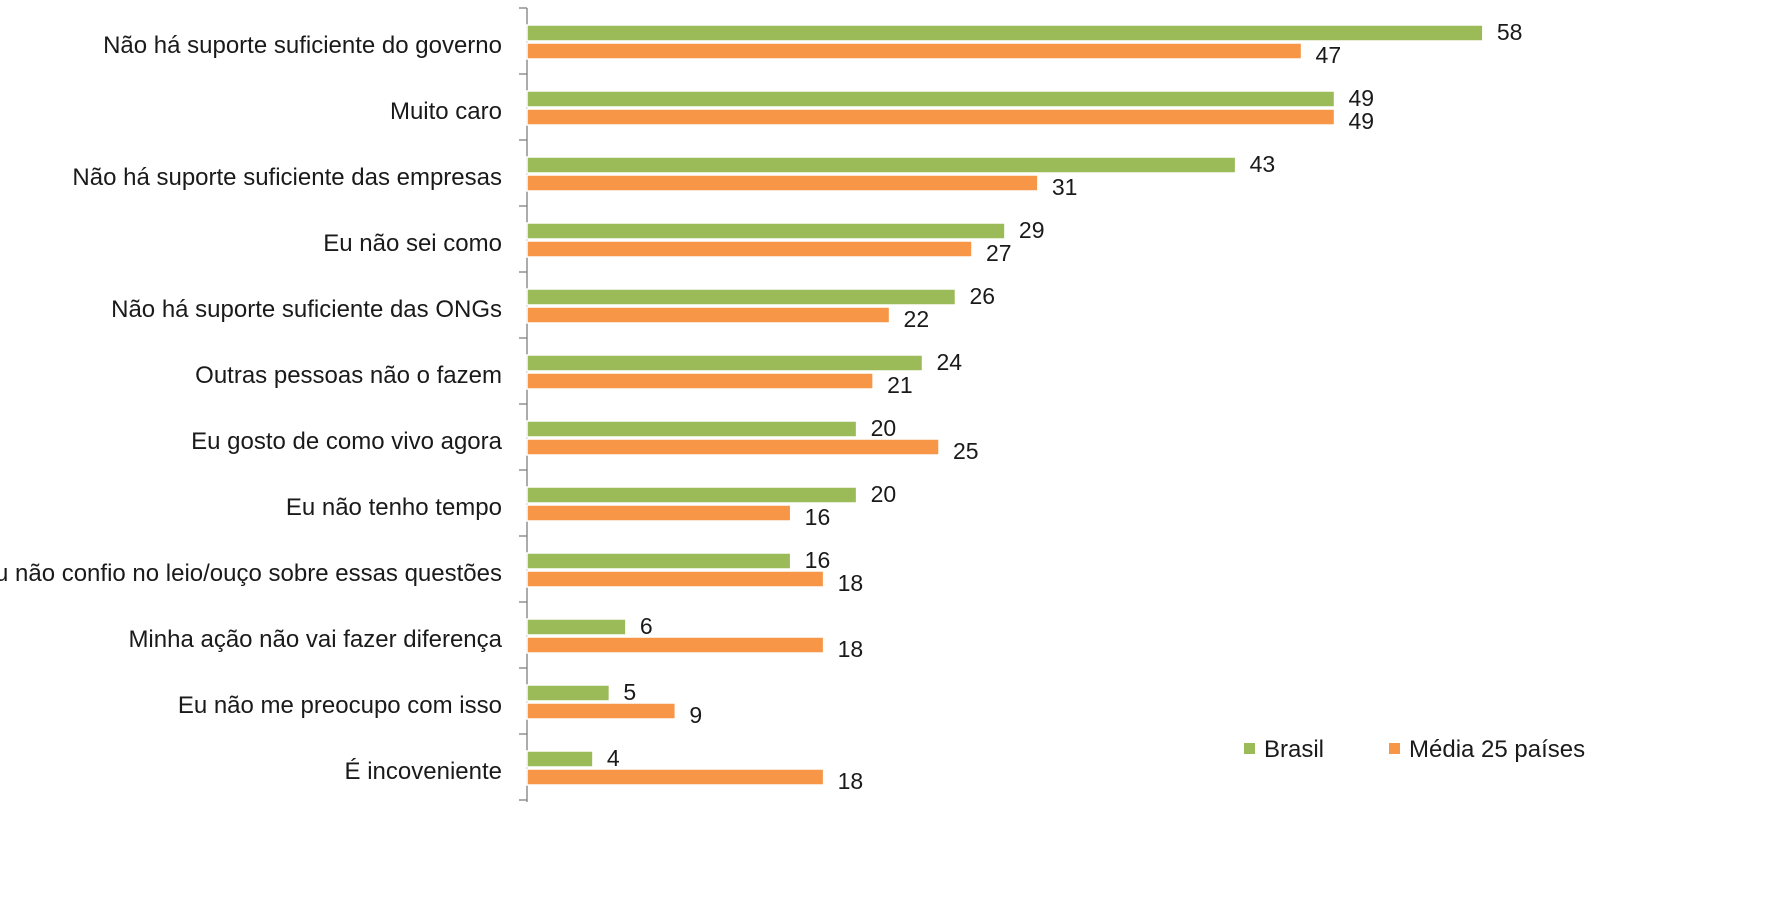 This screenshot has width=1775, height=901. I want to click on data-label: 22, so click(917, 319).